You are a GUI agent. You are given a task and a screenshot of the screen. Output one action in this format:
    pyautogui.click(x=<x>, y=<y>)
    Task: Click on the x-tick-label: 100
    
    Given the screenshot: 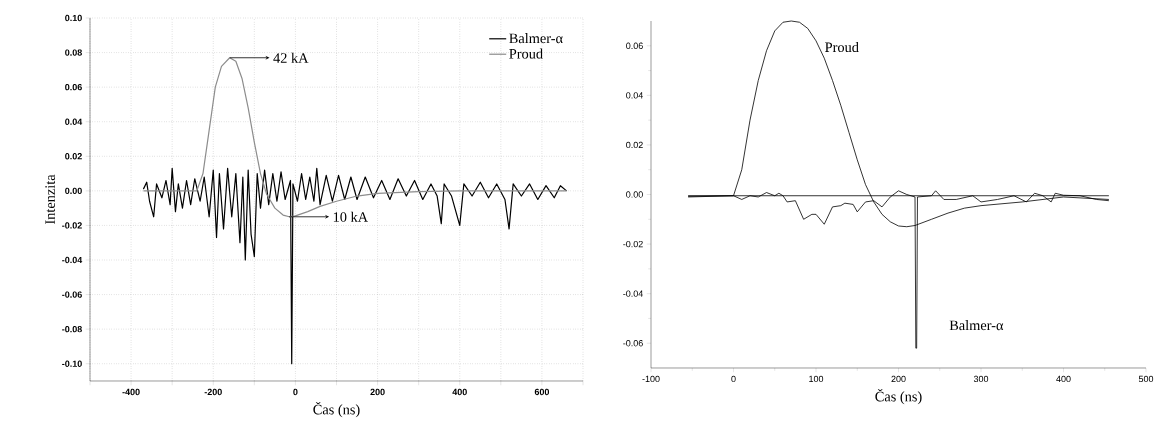 What is the action you would take?
    pyautogui.click(x=816, y=379)
    